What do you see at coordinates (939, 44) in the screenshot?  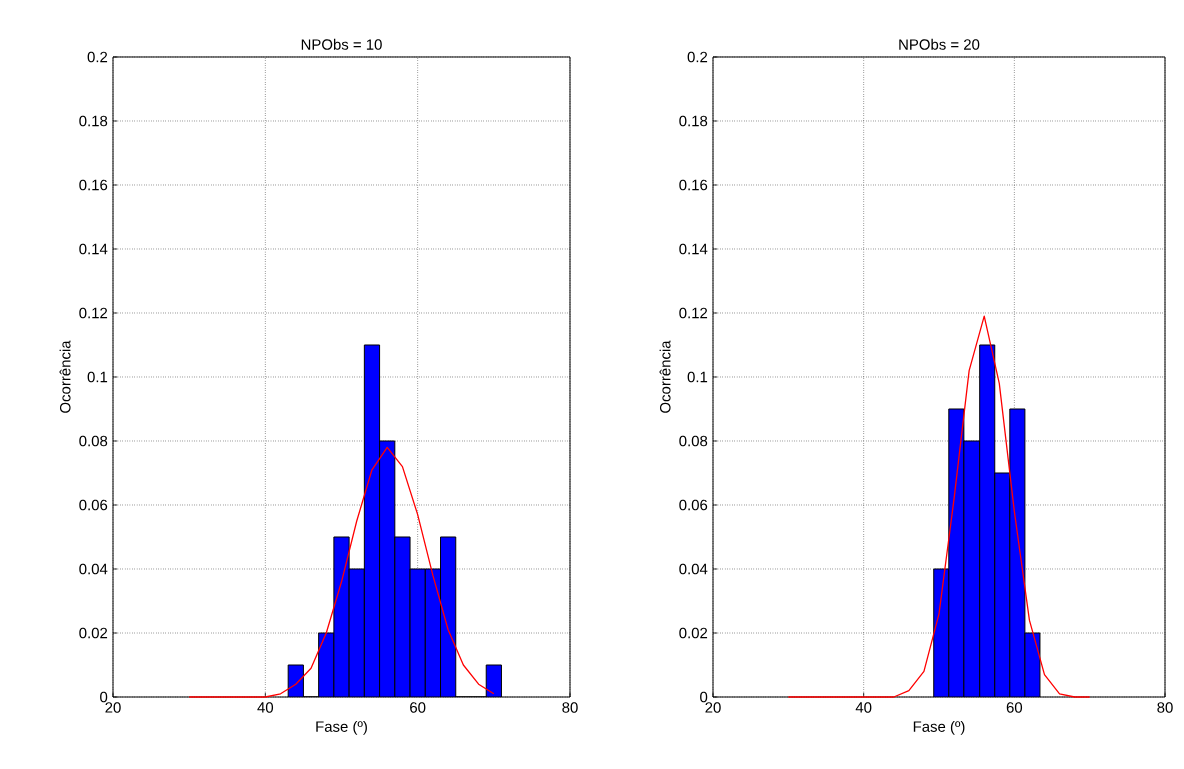 I see `chart-title: NPObs = 20` at bounding box center [939, 44].